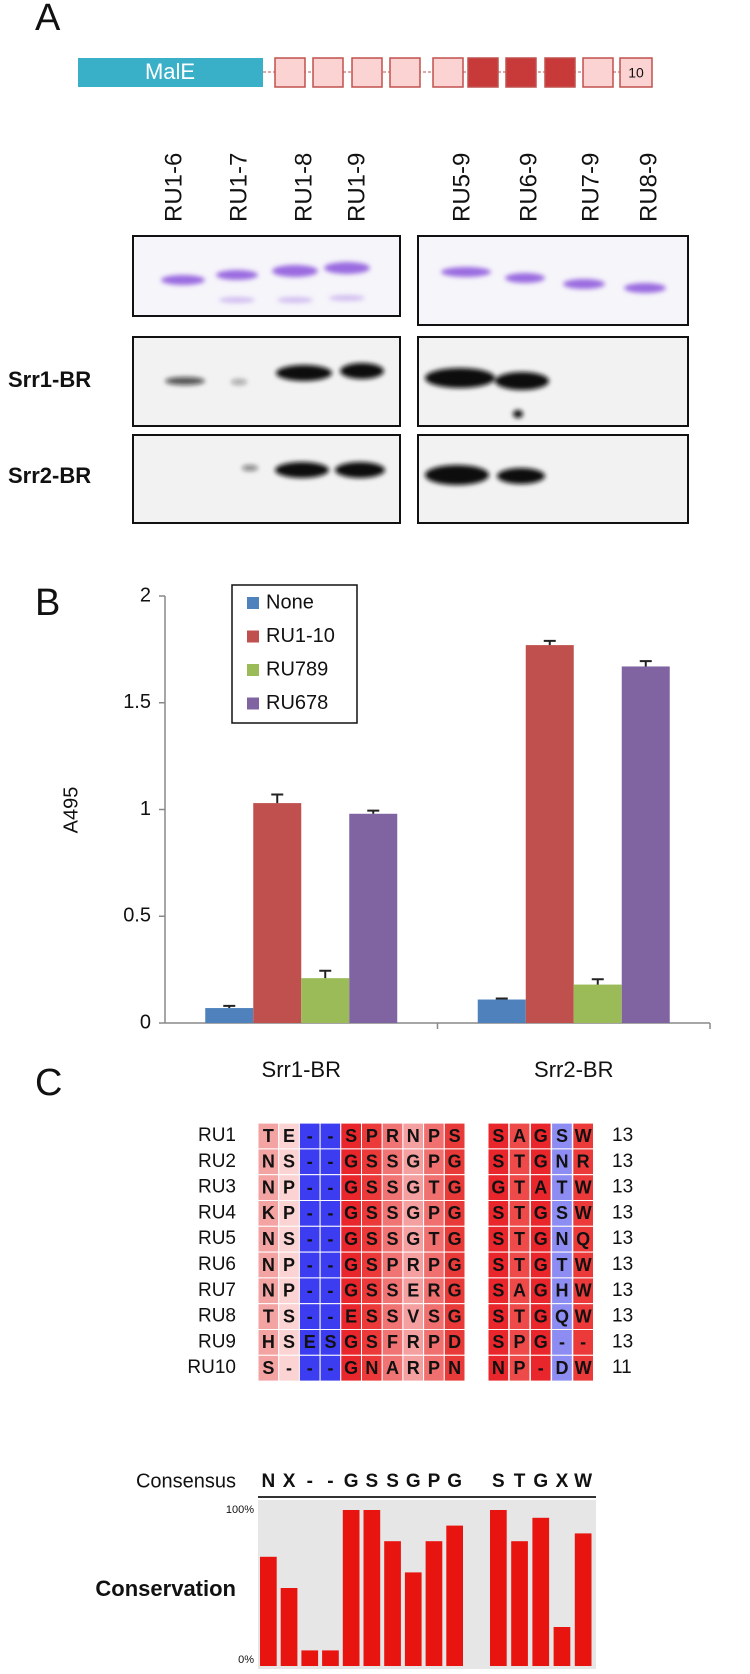  What do you see at coordinates (217, 1187) in the screenshot?
I see `row-label: RU3` at bounding box center [217, 1187].